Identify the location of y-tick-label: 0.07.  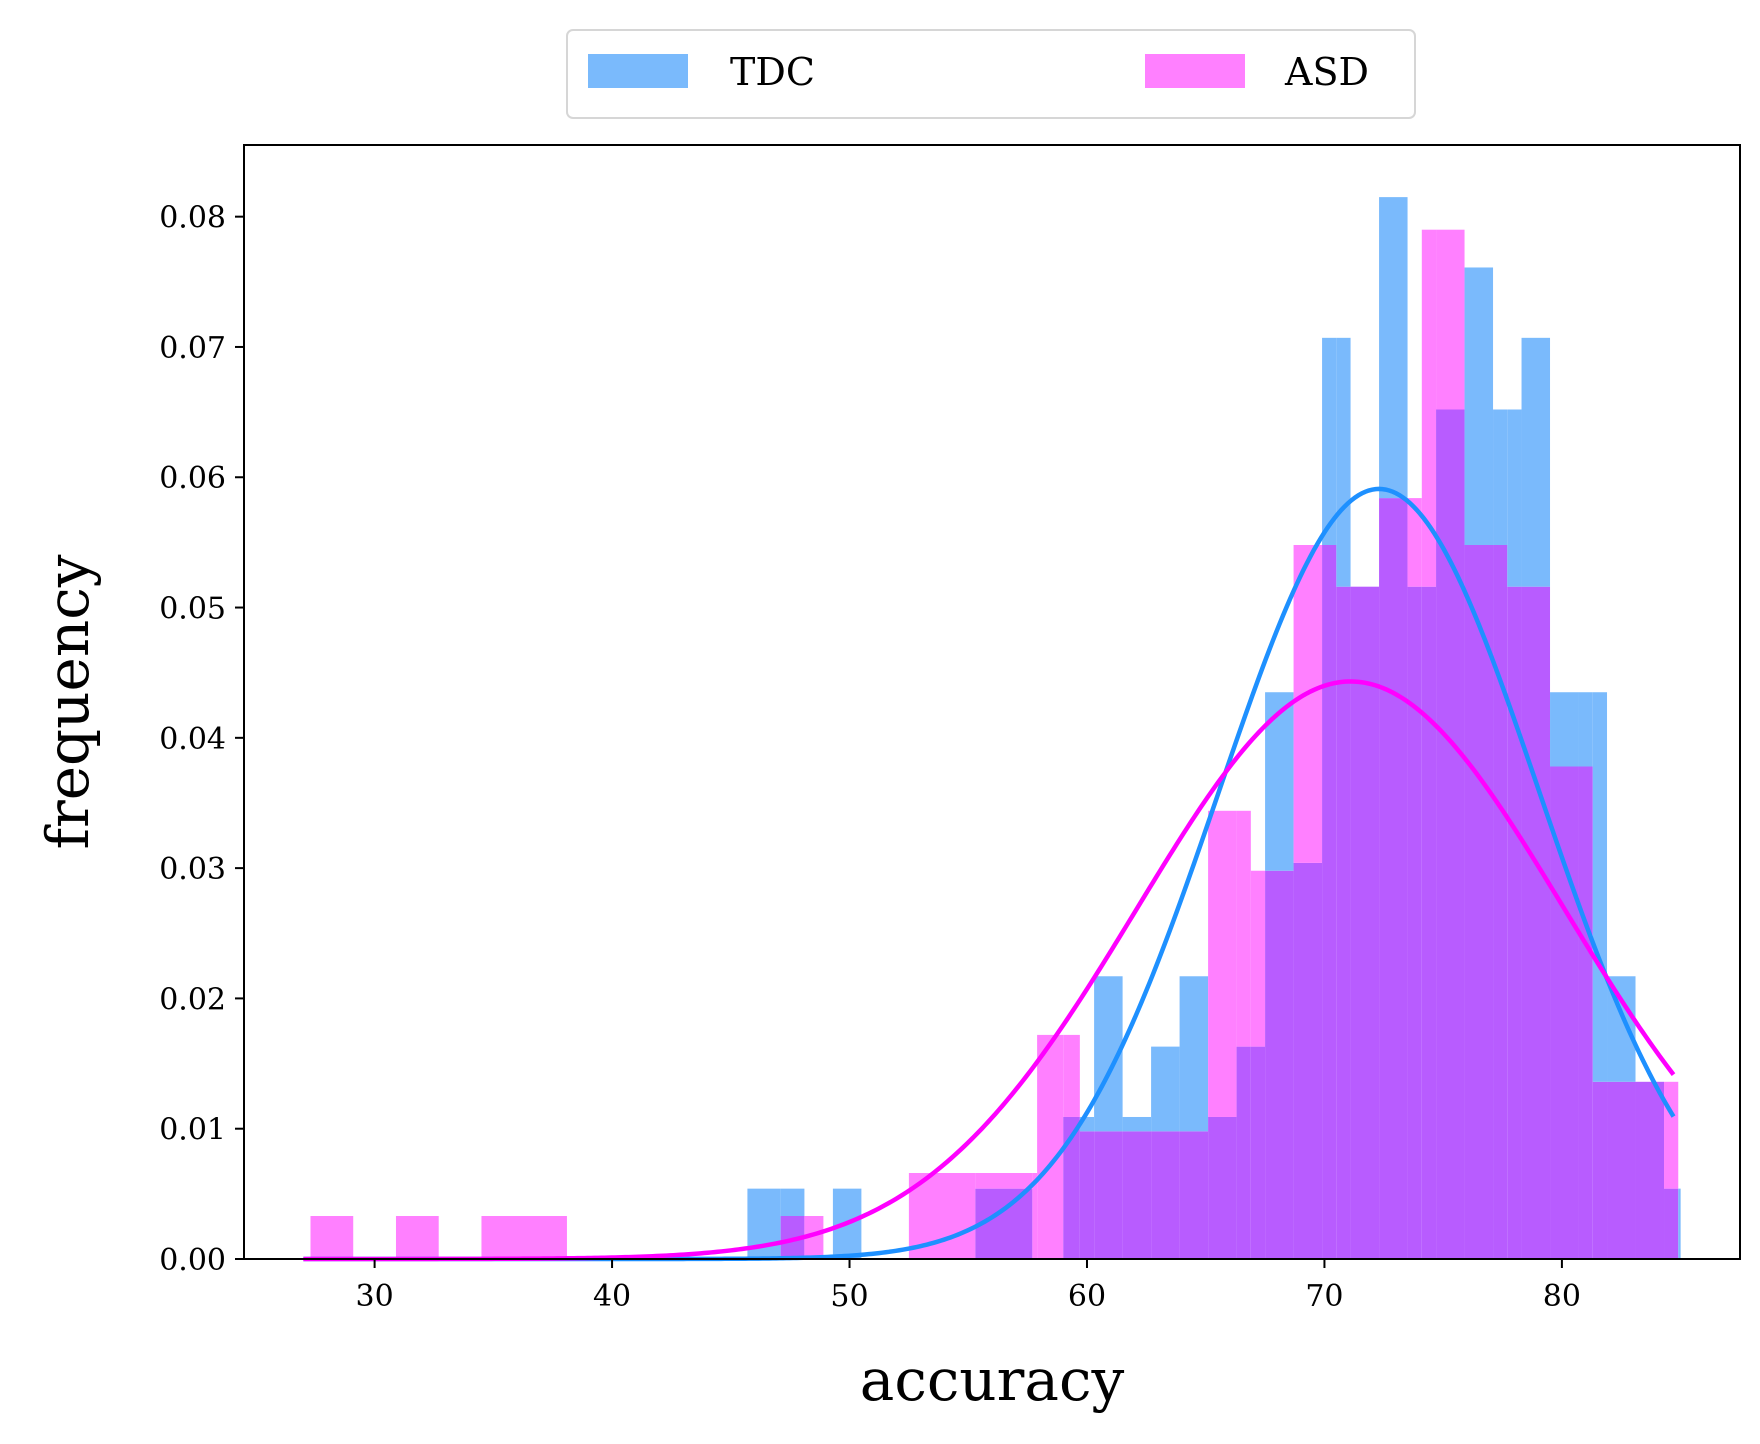
(192, 348).